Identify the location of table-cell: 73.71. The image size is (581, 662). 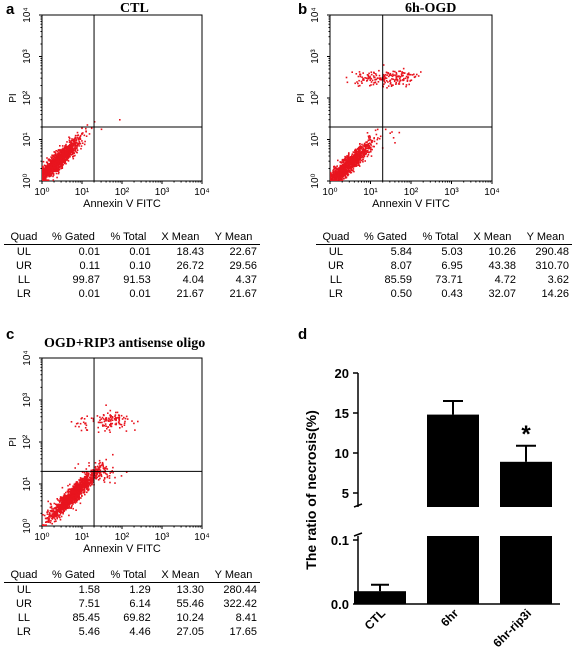
(449, 280).